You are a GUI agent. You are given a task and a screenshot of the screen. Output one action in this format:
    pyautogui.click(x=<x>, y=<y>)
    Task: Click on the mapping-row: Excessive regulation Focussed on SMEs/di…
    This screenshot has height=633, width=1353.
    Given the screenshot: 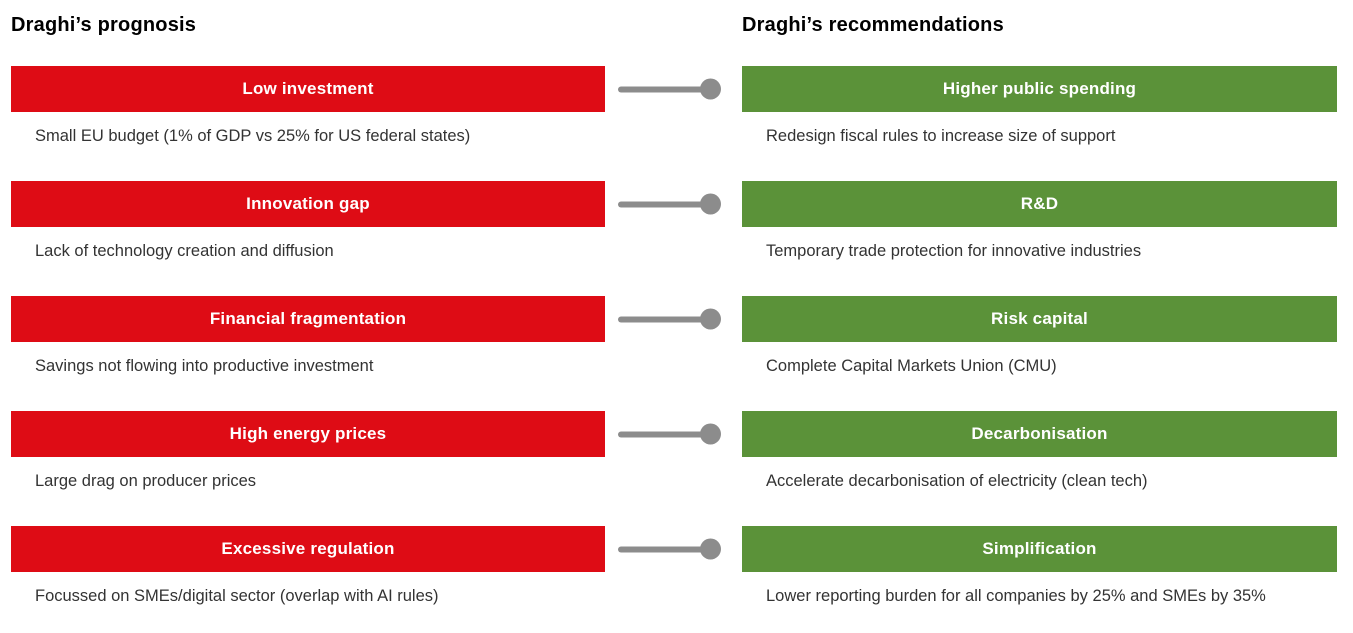 What is the action you would take?
    pyautogui.click(x=674, y=566)
    